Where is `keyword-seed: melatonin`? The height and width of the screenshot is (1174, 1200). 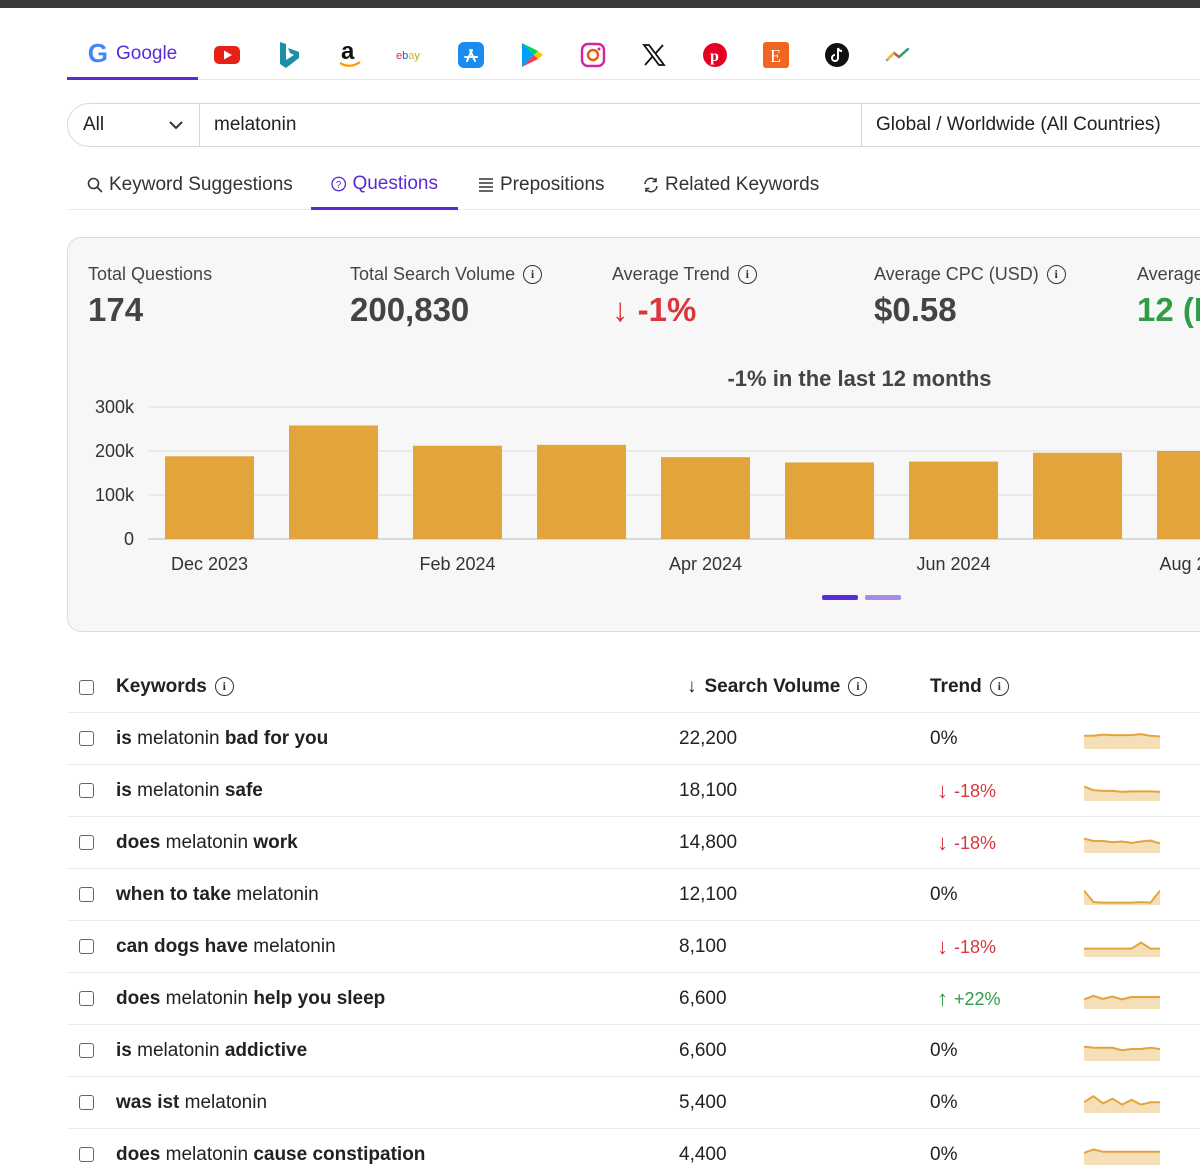
keyword-seed: melatonin is located at coordinates (223, 1102).